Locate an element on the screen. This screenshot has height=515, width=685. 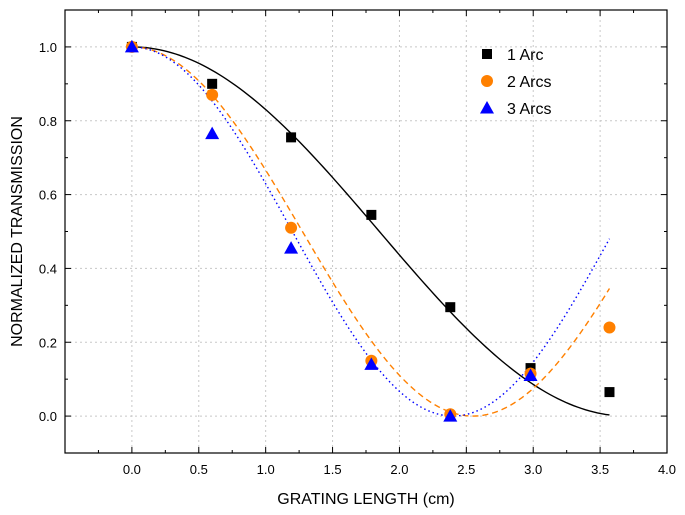
x-tick-label: 3.0 is located at coordinates (533, 469).